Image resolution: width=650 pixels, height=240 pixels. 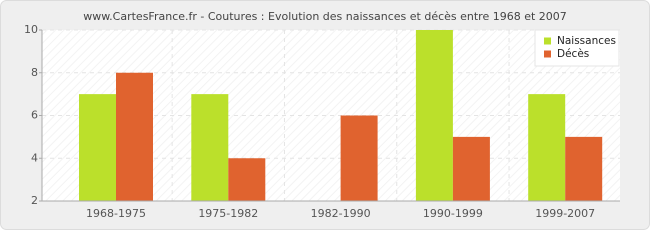 What do you see at coordinates (34, 72) in the screenshot?
I see `y-tick-label: 8` at bounding box center [34, 72].